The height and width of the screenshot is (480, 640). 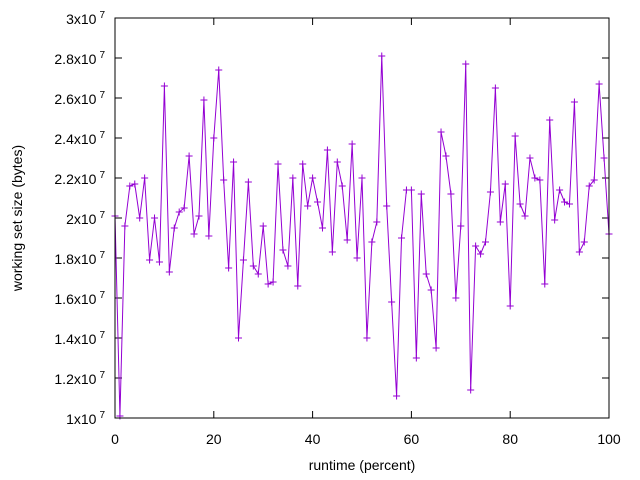 What do you see at coordinates (510, 439) in the screenshot?
I see `x-tick-label: 80` at bounding box center [510, 439].